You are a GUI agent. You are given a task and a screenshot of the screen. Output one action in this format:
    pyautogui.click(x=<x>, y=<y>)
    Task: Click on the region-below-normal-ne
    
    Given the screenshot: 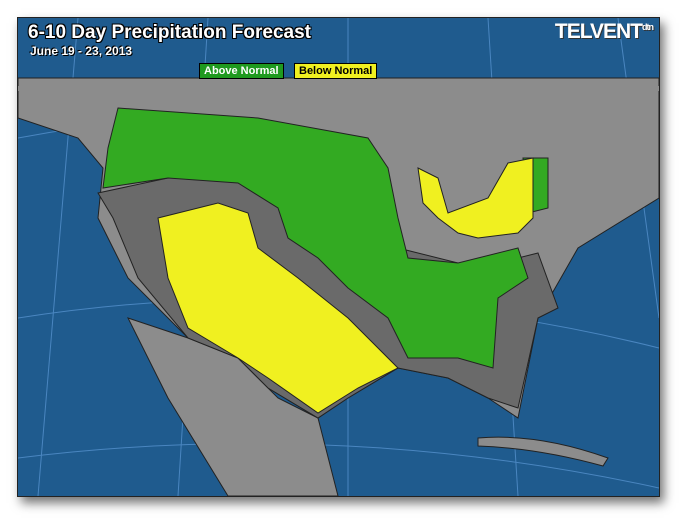 What is the action you would take?
    pyautogui.click(x=475, y=198)
    